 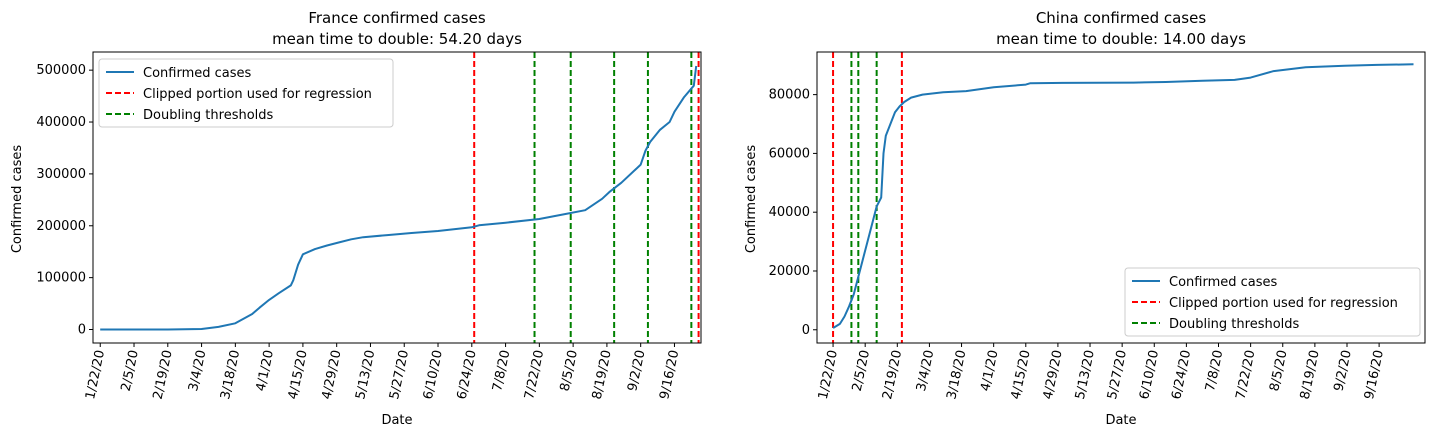 What do you see at coordinates (397, 39) in the screenshot?
I see `chart-subtitle: mean time to double: 54.20 days` at bounding box center [397, 39].